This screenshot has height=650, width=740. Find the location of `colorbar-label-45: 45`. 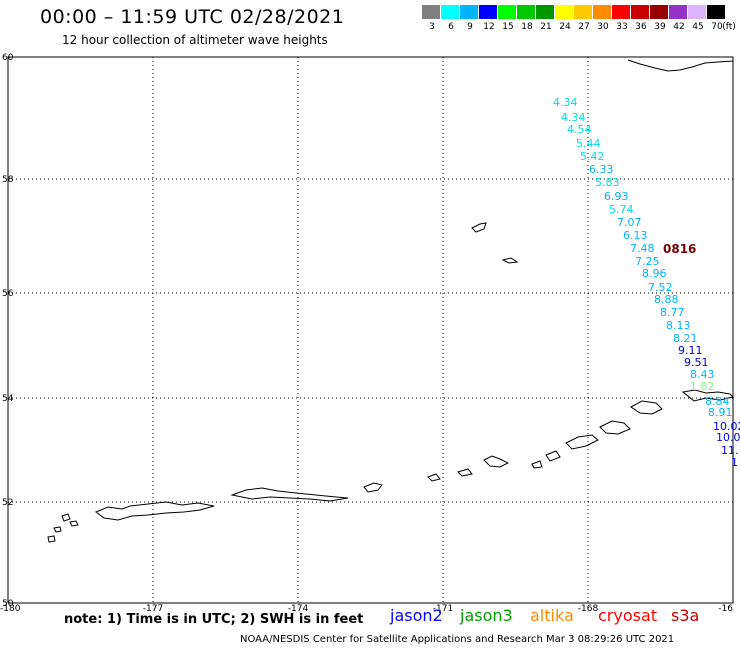

colorbar-label-45: 45 is located at coordinates (698, 27).